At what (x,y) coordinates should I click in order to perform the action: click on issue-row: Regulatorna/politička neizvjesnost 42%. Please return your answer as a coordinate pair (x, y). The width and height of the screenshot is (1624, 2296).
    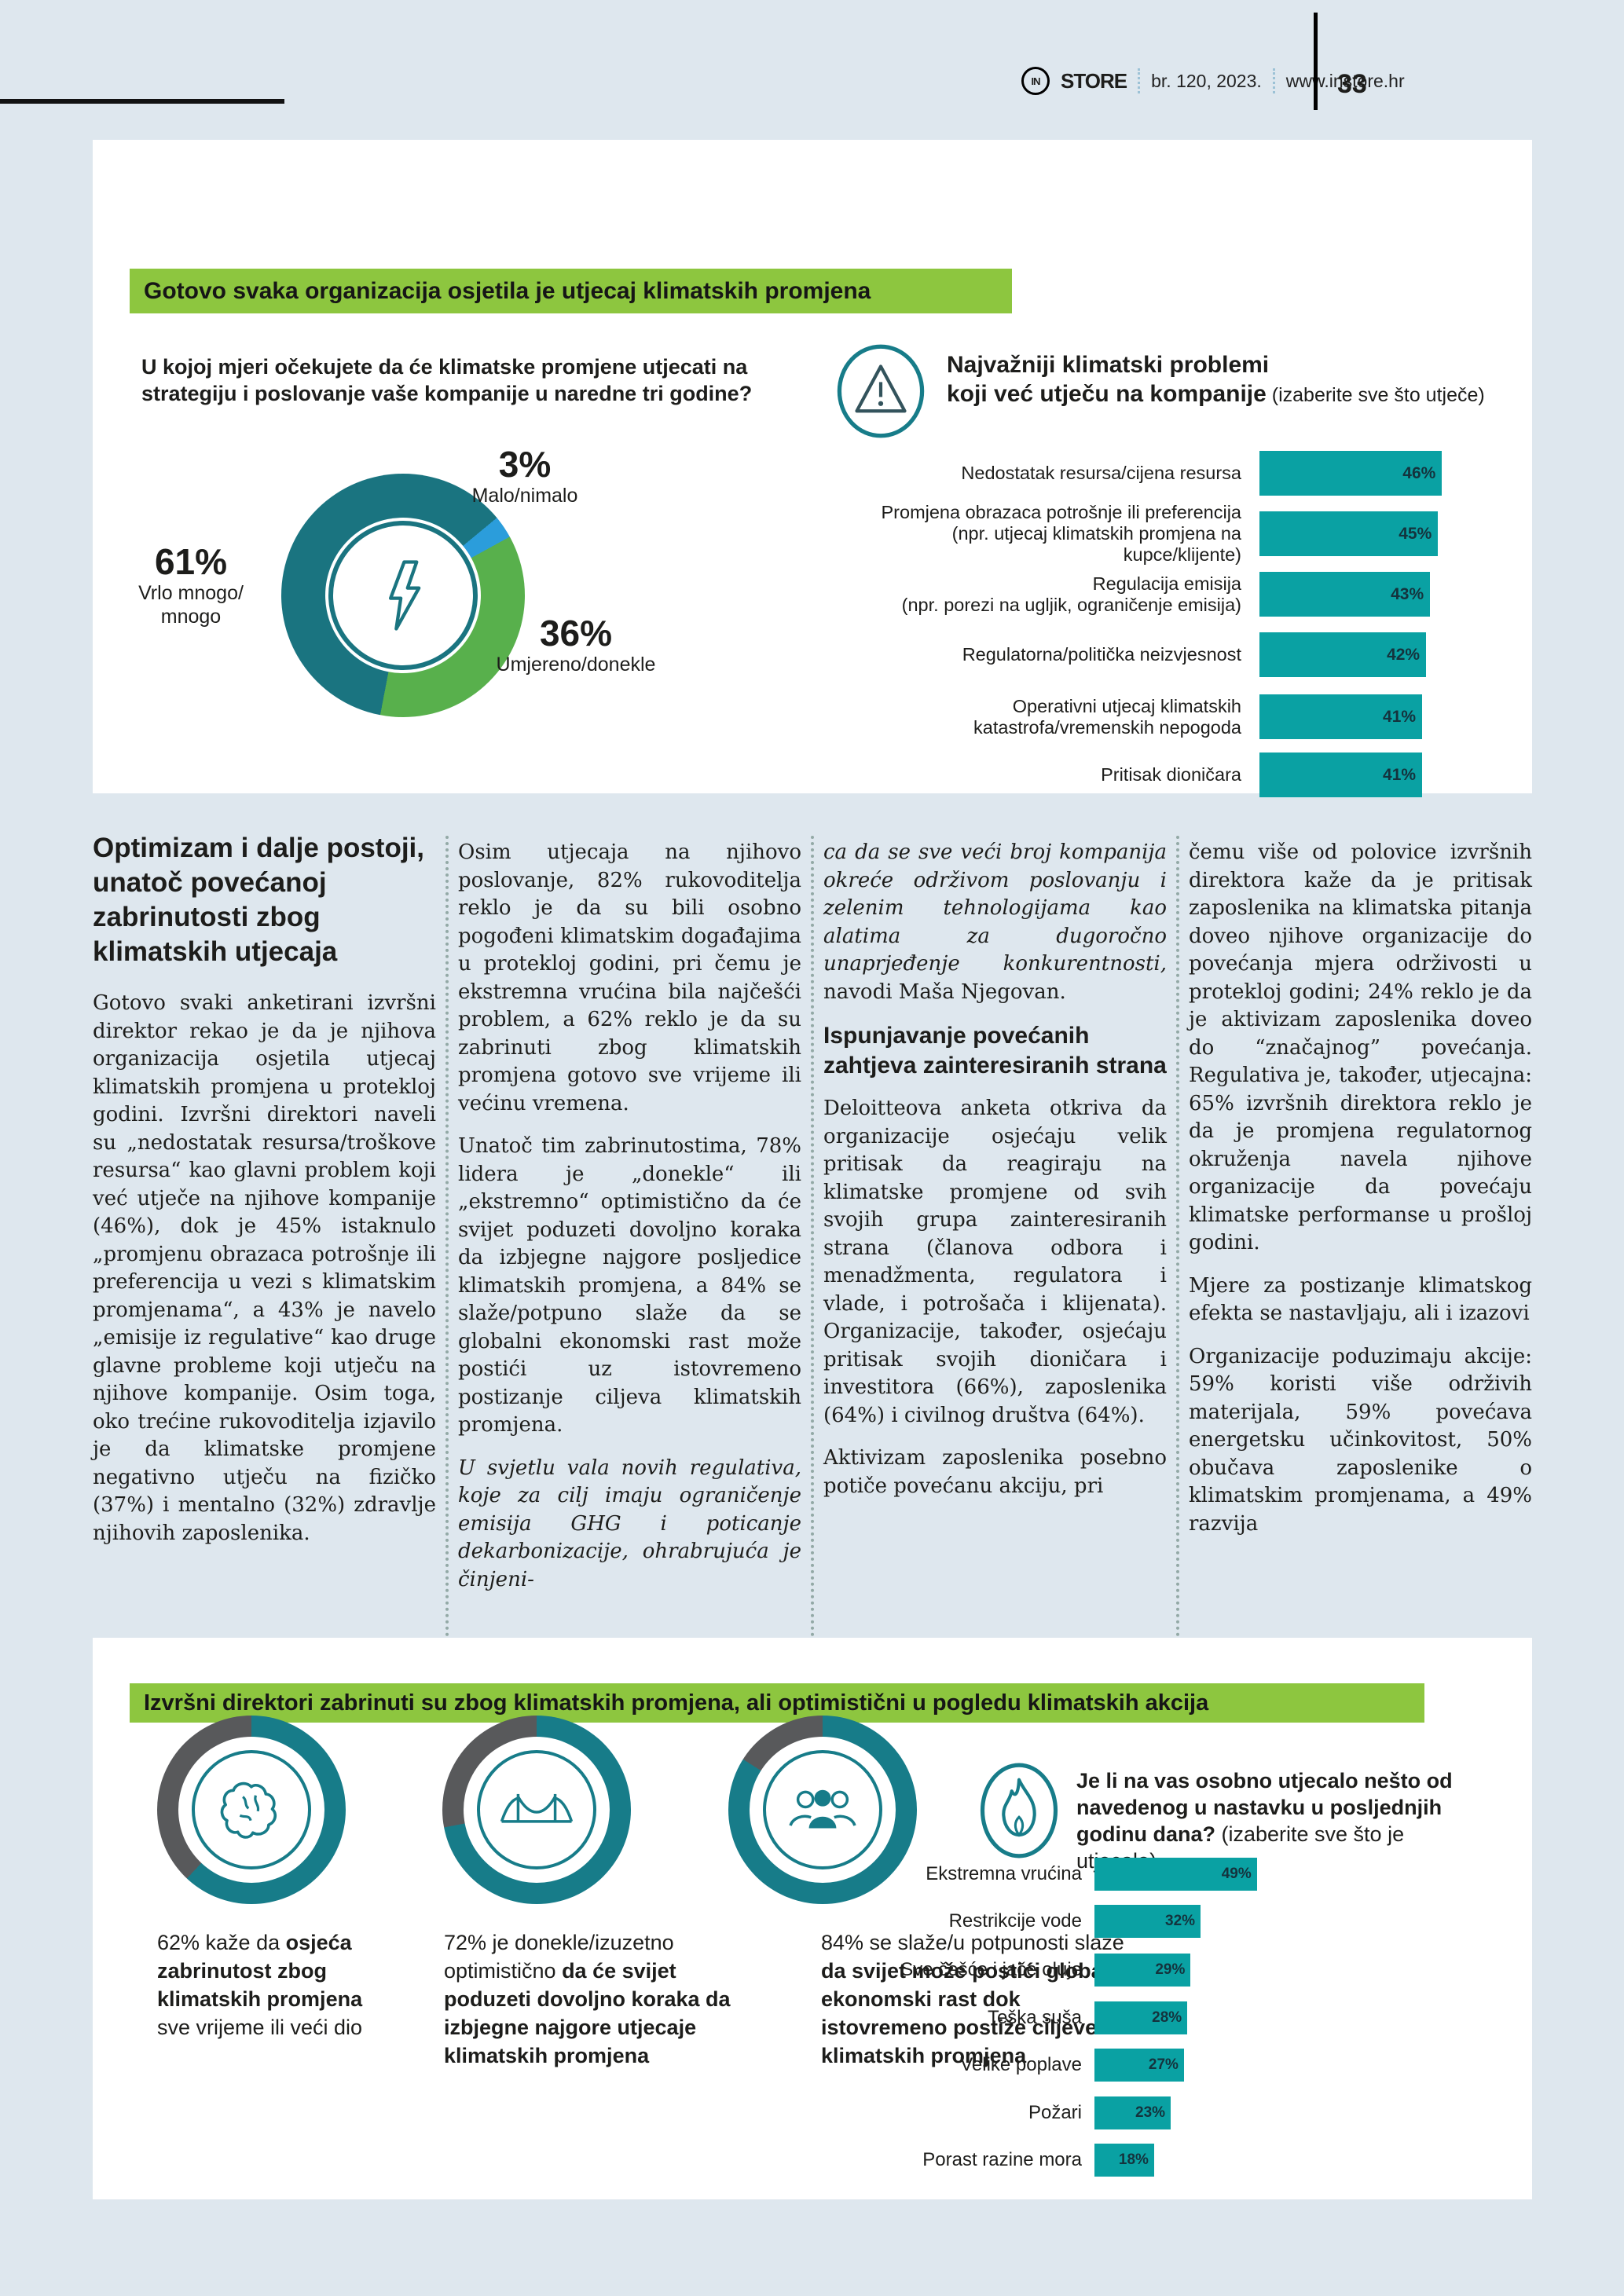
    Looking at the image, I should click on (1198, 654).